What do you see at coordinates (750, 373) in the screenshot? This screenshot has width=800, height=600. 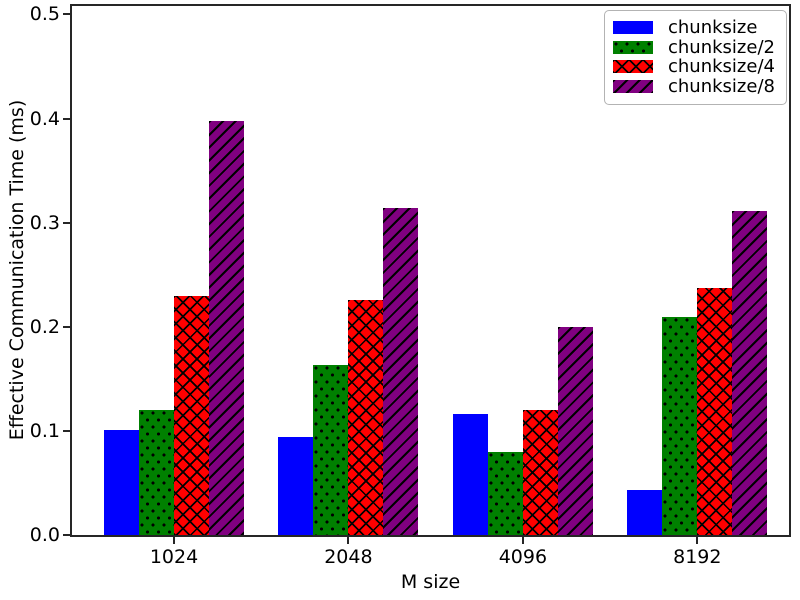 I see `bar-8192-chunksize/8` at bounding box center [750, 373].